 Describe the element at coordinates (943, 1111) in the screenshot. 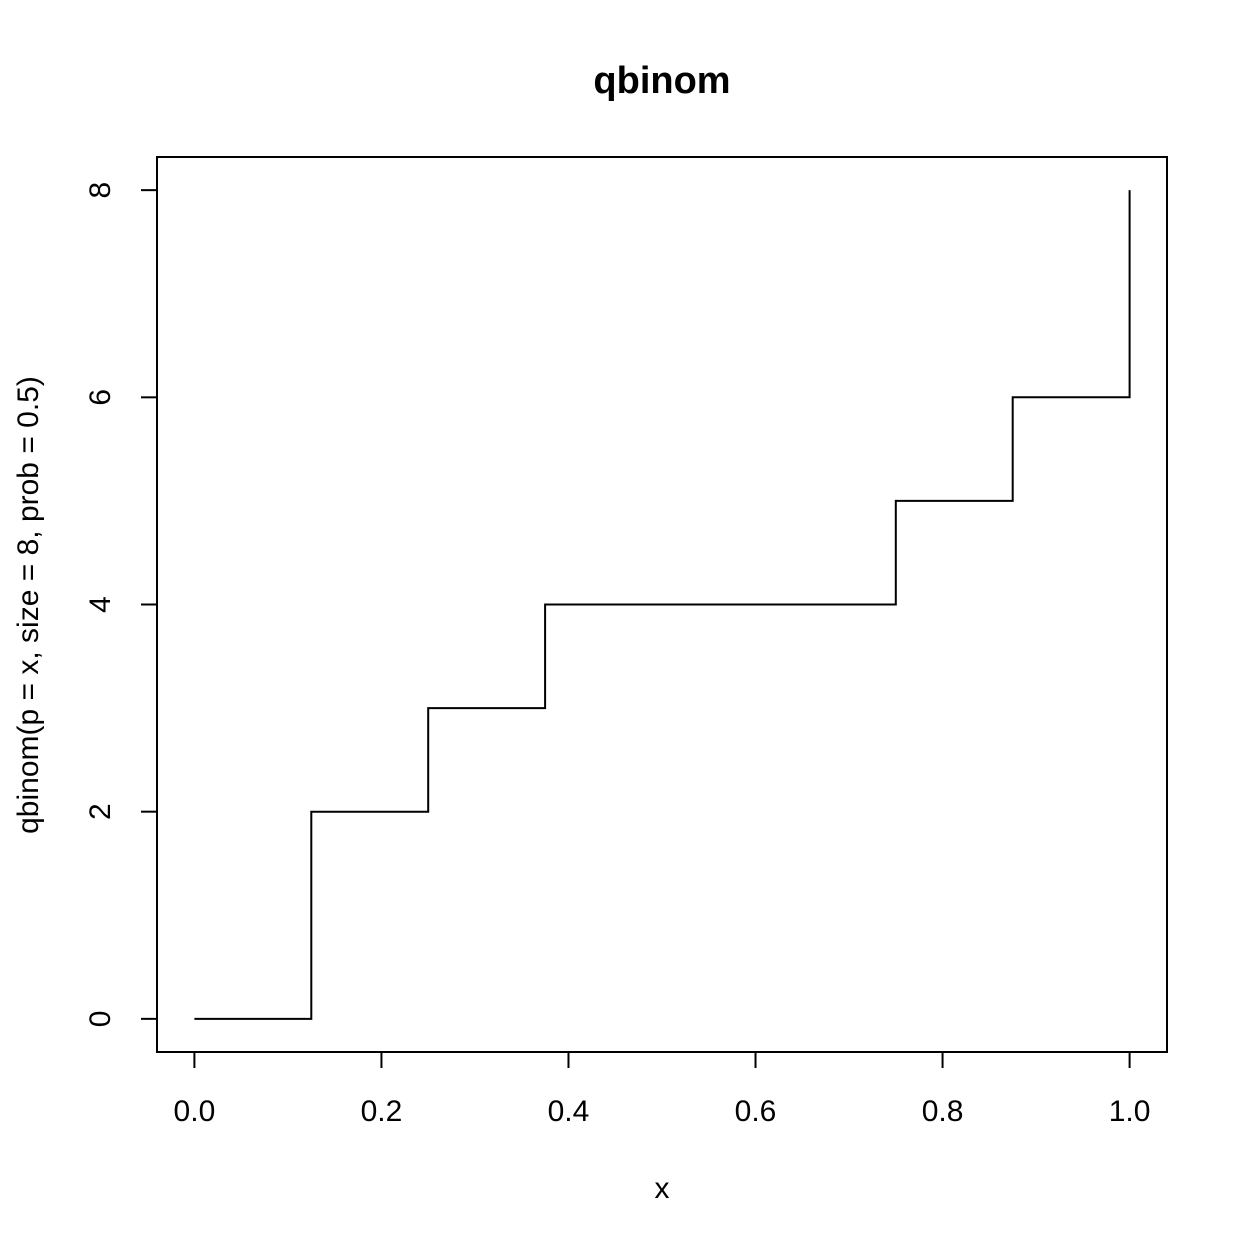

I see `x-tick-label: 0.8` at that location.